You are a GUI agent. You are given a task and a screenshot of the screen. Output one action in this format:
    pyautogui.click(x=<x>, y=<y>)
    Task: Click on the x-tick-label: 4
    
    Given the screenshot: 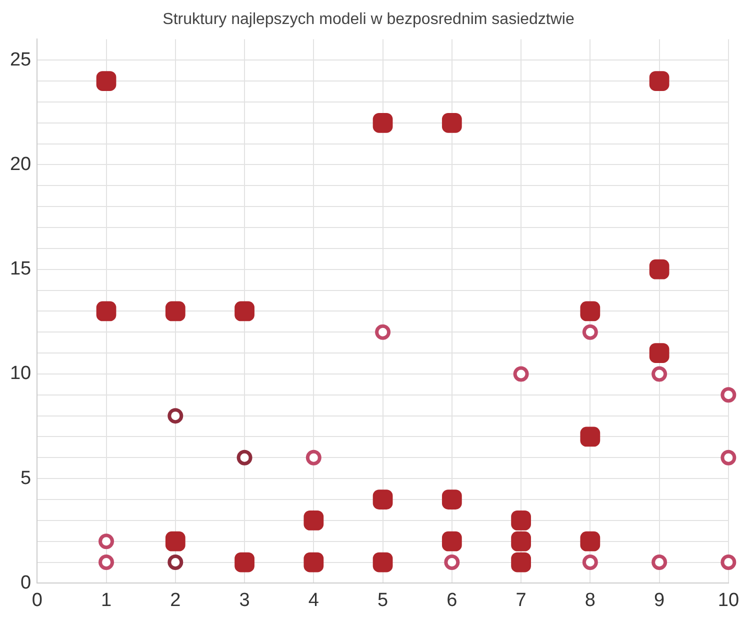 What is the action you would take?
    pyautogui.click(x=314, y=600)
    